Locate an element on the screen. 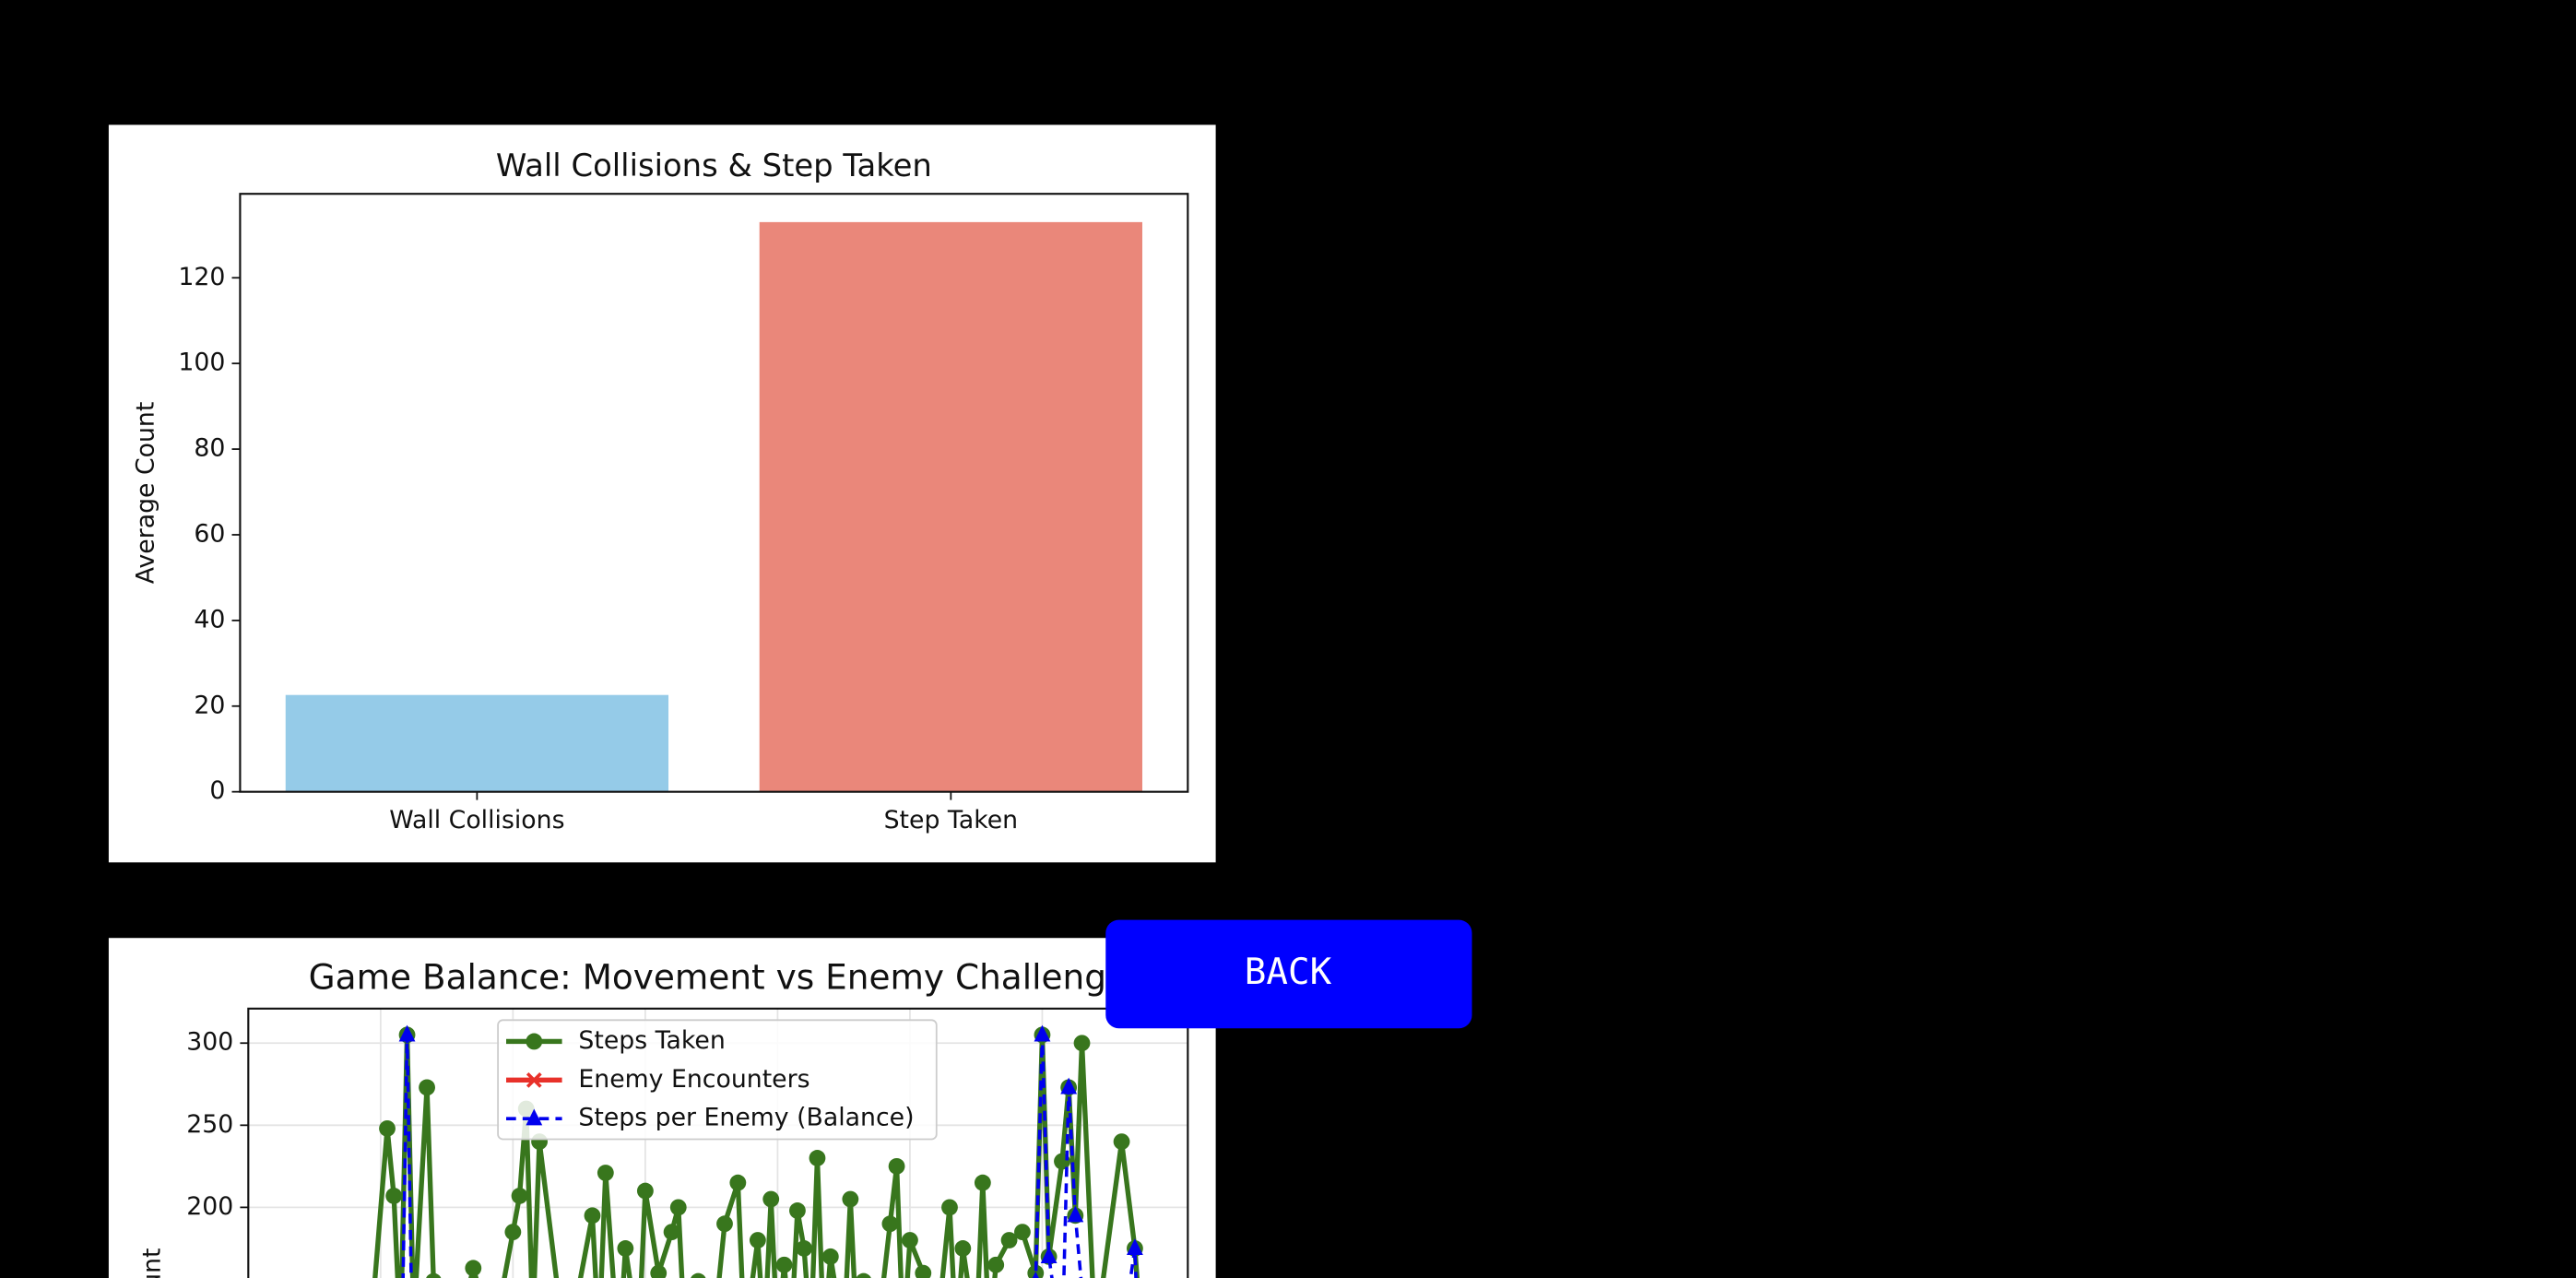 The width and height of the screenshot is (2576, 1278). y-tick-label: 100 is located at coordinates (201, 363).